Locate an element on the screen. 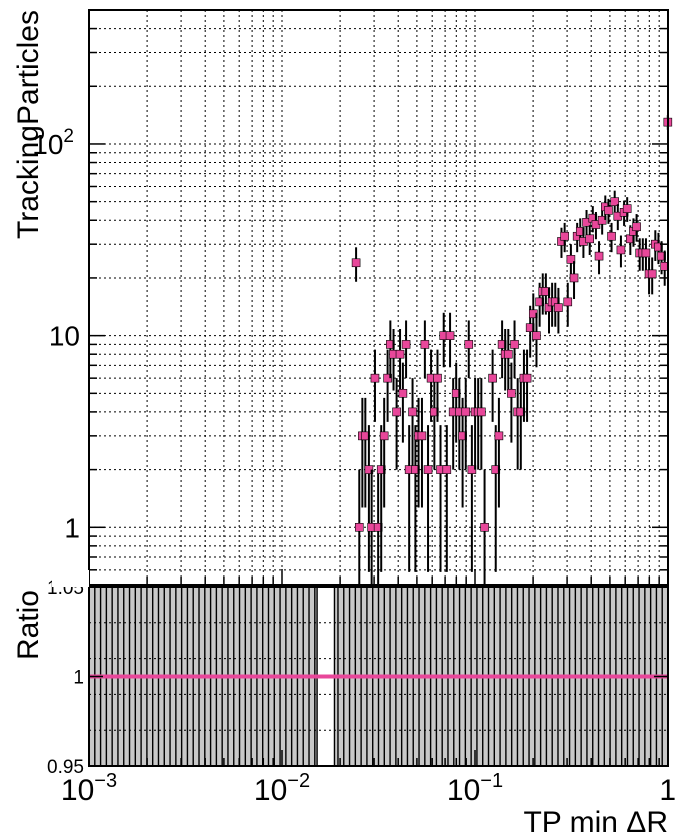 The height and width of the screenshot is (836, 677). x-tick-label: 10⁻³ is located at coordinates (89, 788).